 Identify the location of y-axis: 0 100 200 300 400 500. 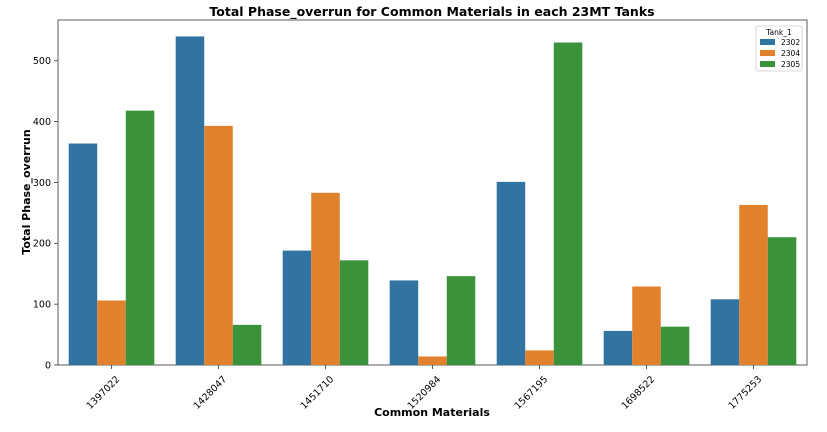
(45, 213).